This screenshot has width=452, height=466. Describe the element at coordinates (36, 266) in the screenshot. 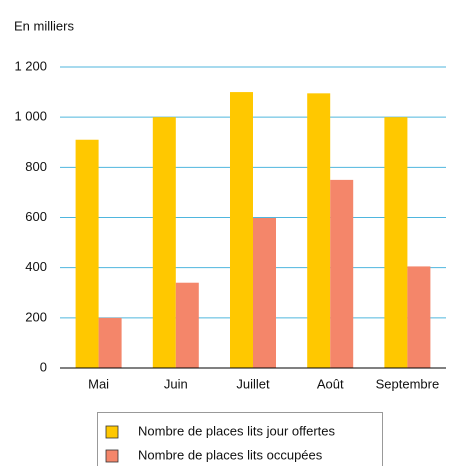

I see `y-tick-label: 400` at that location.